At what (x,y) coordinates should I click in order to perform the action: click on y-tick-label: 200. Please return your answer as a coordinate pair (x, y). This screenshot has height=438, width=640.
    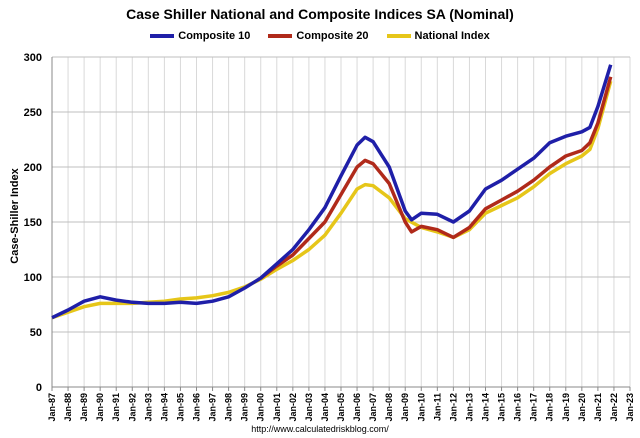
    Looking at the image, I should click on (33, 168).